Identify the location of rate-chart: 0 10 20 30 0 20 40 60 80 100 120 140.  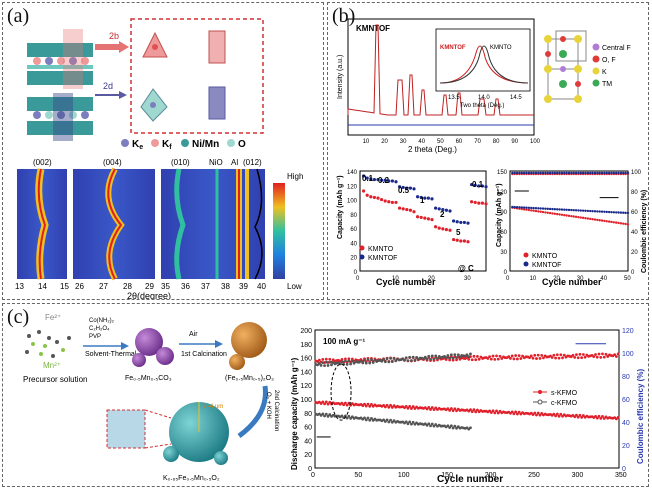
(417, 226).